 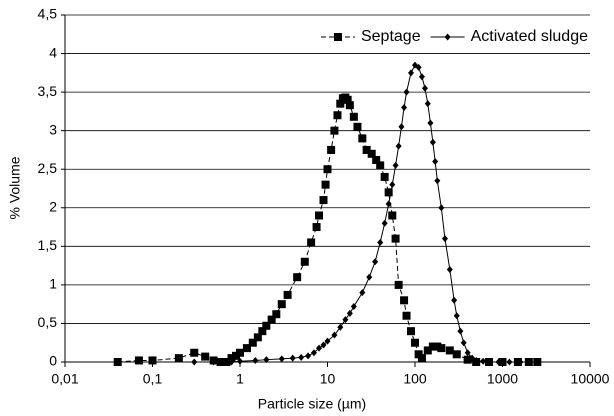 What do you see at coordinates (48, 91) in the screenshot?
I see `y-tick-label: 3,5` at bounding box center [48, 91].